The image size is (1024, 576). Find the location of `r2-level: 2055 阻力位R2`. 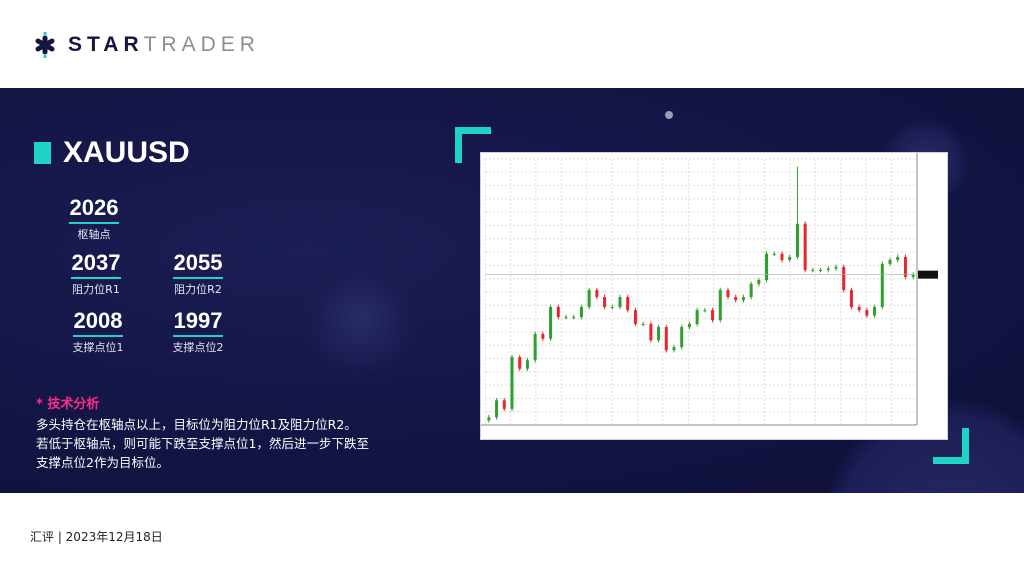

r2-level: 2055 阻力位R2 is located at coordinates (198, 274).